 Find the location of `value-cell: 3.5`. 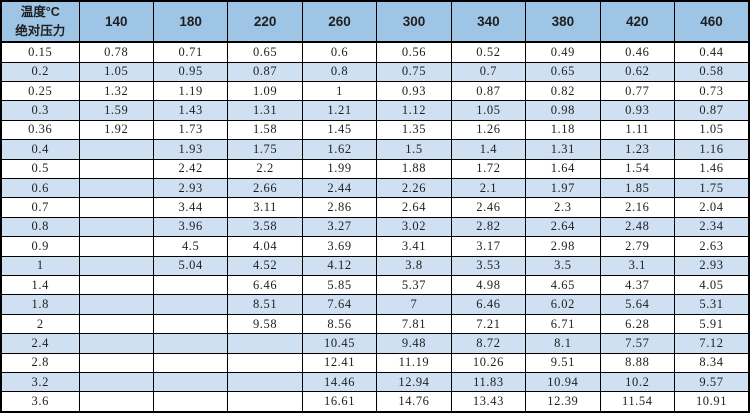

value-cell: 3.5 is located at coordinates (563, 265).